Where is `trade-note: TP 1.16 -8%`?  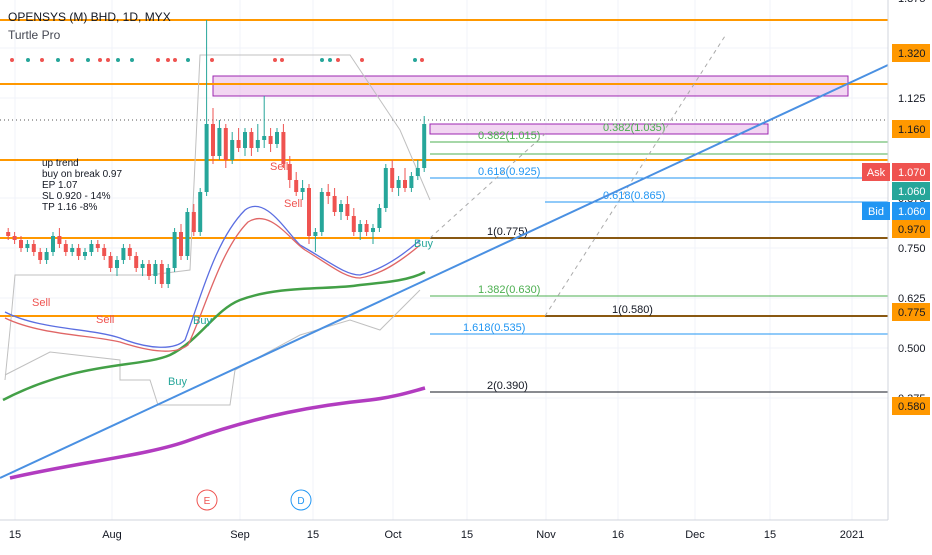
trade-note: TP 1.16 -8% is located at coordinates (70, 207).